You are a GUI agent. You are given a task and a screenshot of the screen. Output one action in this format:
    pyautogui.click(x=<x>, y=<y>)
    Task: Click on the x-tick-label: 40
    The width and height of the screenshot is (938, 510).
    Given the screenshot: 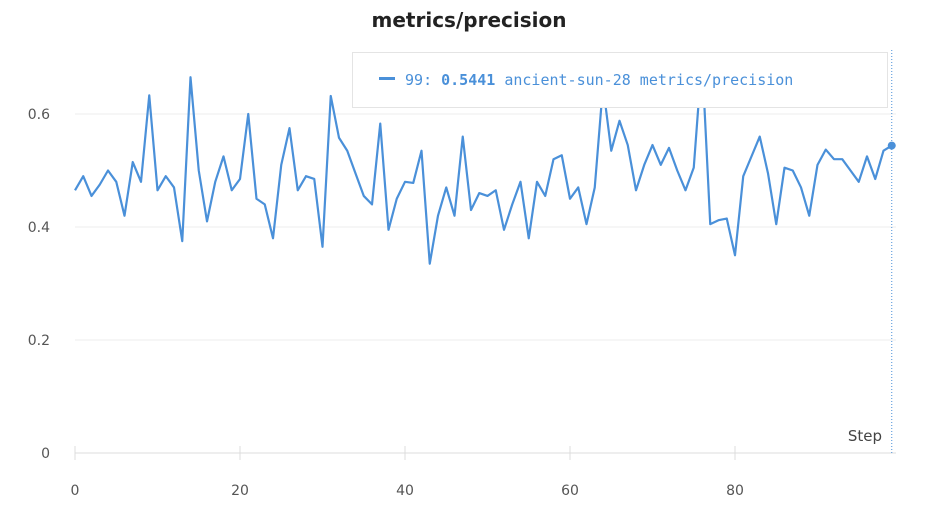 What is the action you would take?
    pyautogui.click(x=405, y=491)
    